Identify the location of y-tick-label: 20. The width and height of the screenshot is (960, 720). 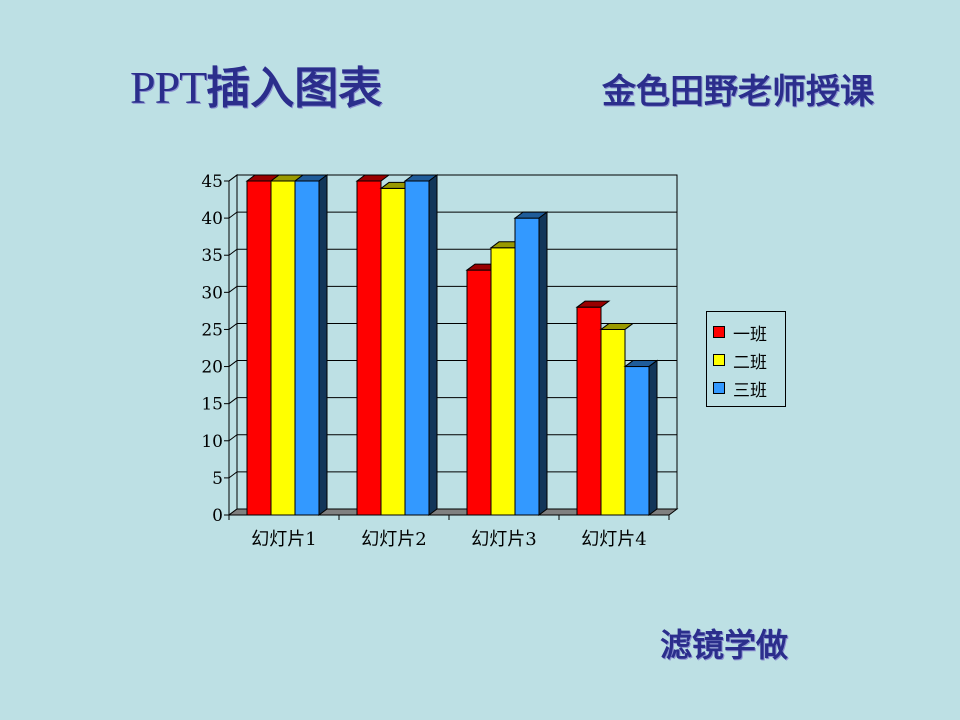
(212, 368).